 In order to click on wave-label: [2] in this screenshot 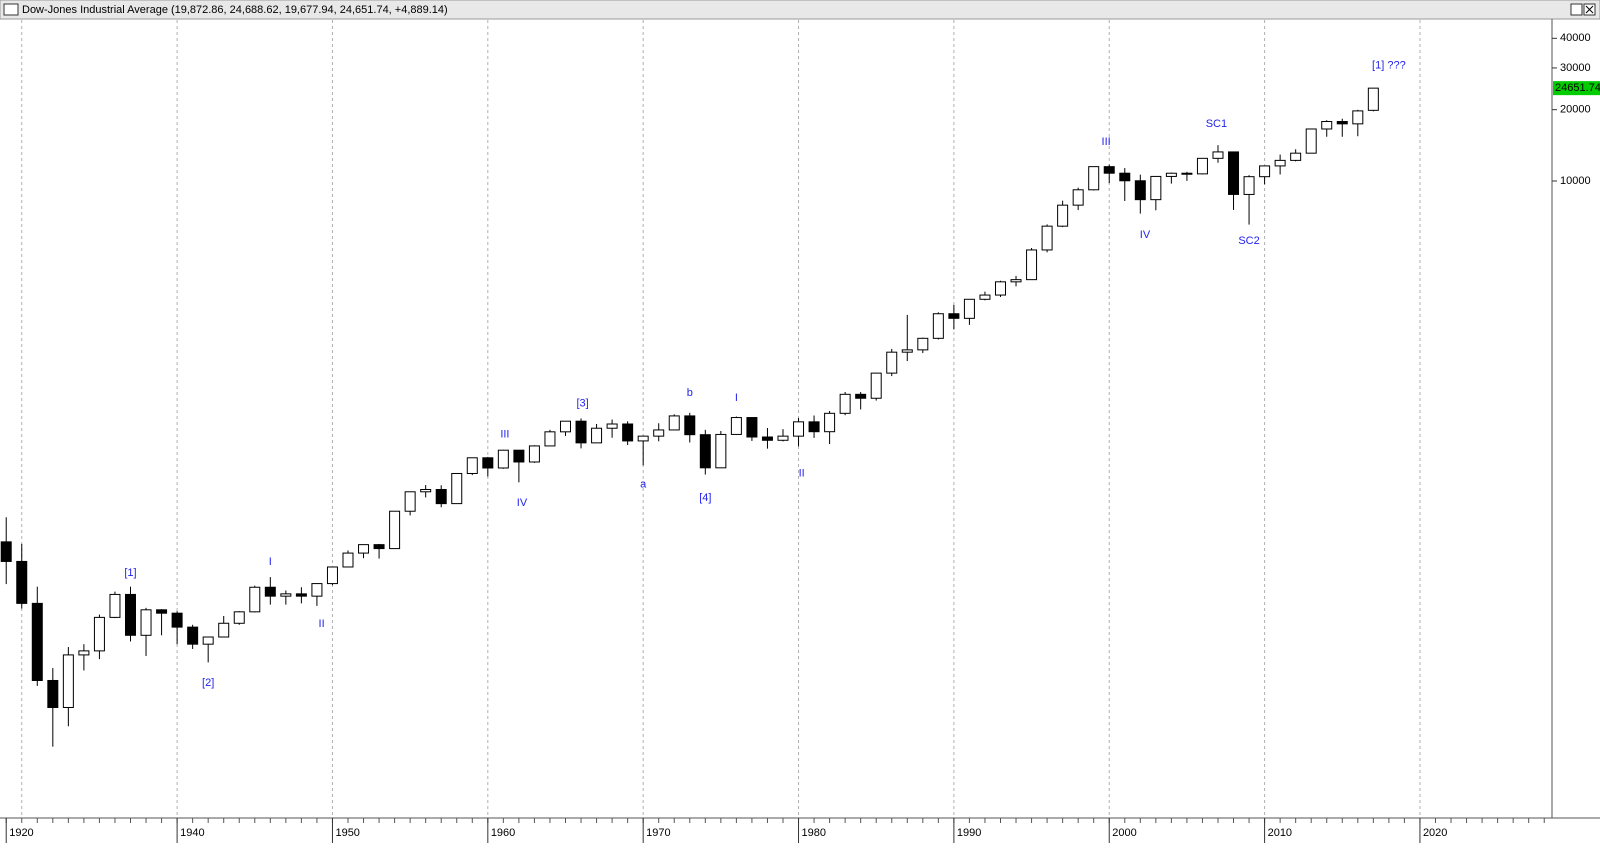, I will do `click(208, 683)`.